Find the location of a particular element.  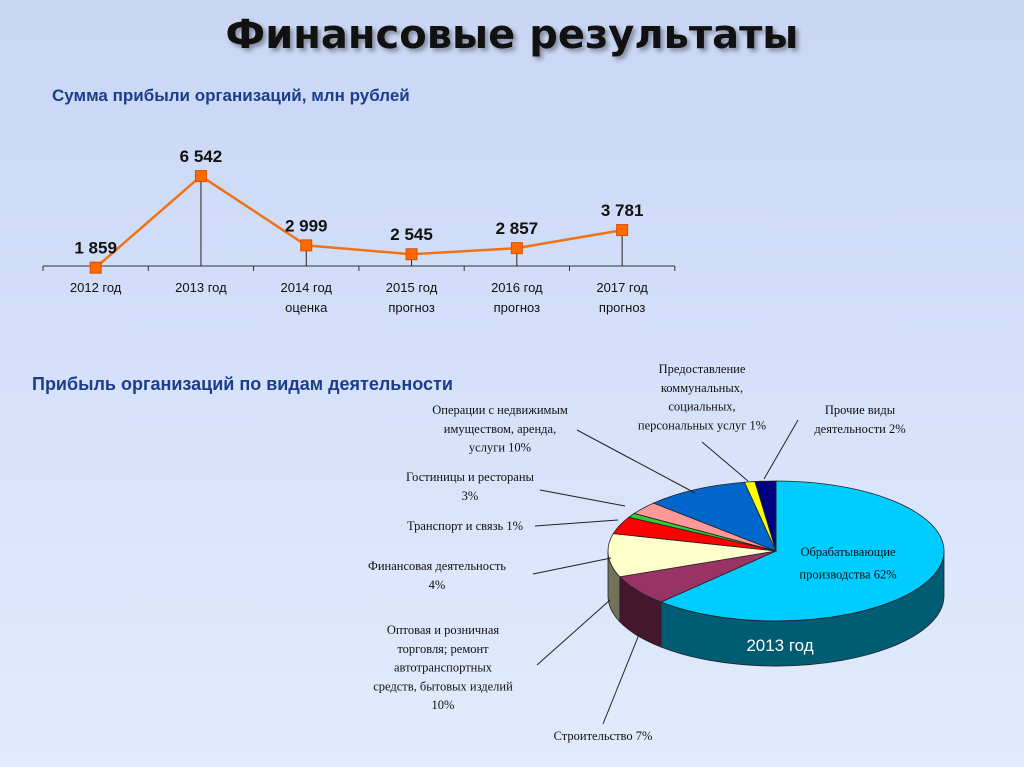

pie-slice-label: 3% is located at coordinates (470, 496).